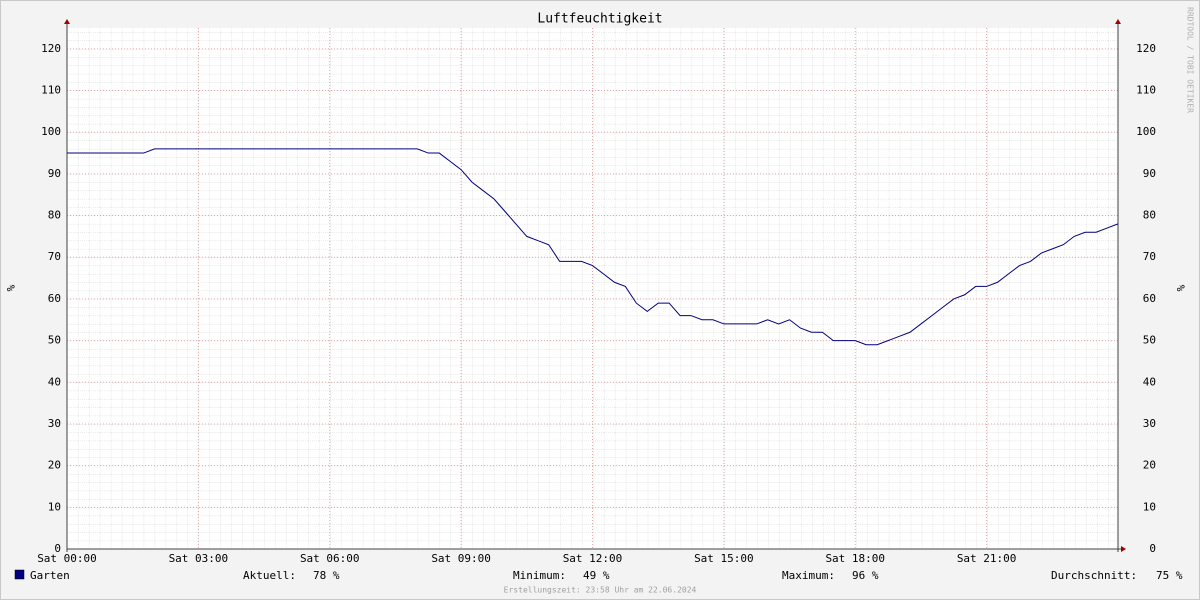 The width and height of the screenshot is (1200, 600). Describe the element at coordinates (724, 558) in the screenshot. I see `x-tick-label: Sat 15:00` at that location.